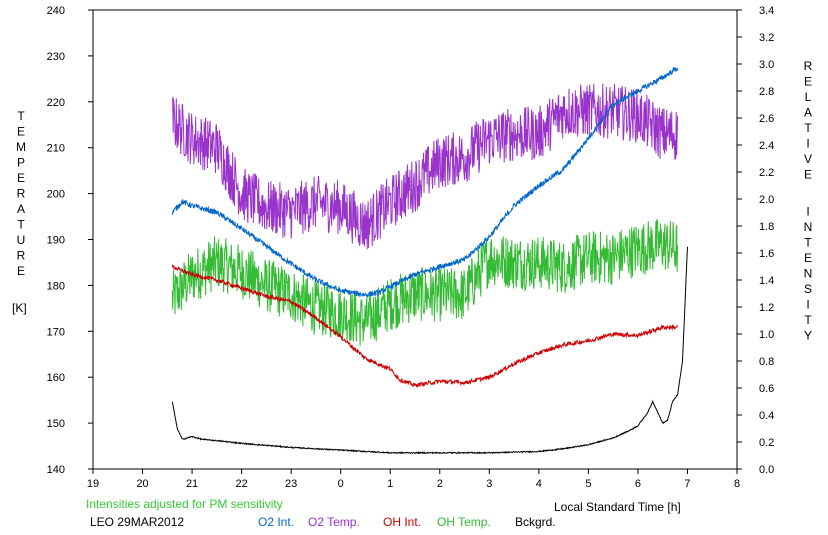 Image resolution: width=828 pixels, height=535 pixels. What do you see at coordinates (808, 159) in the screenshot?
I see `right-axis-letter: V` at bounding box center [808, 159].